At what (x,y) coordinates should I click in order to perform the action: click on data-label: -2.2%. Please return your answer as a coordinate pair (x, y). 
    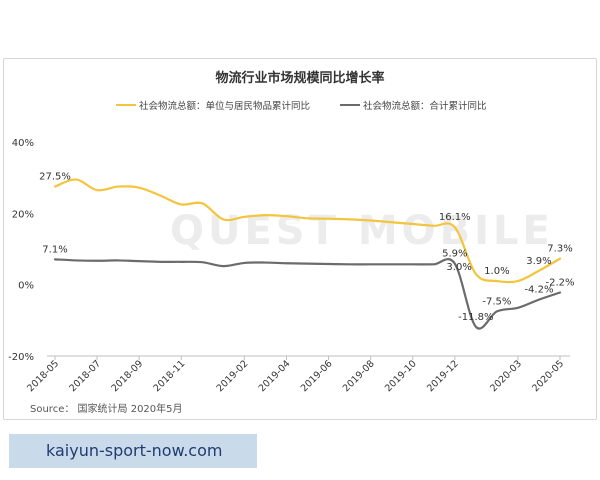
    Looking at the image, I should click on (559, 283).